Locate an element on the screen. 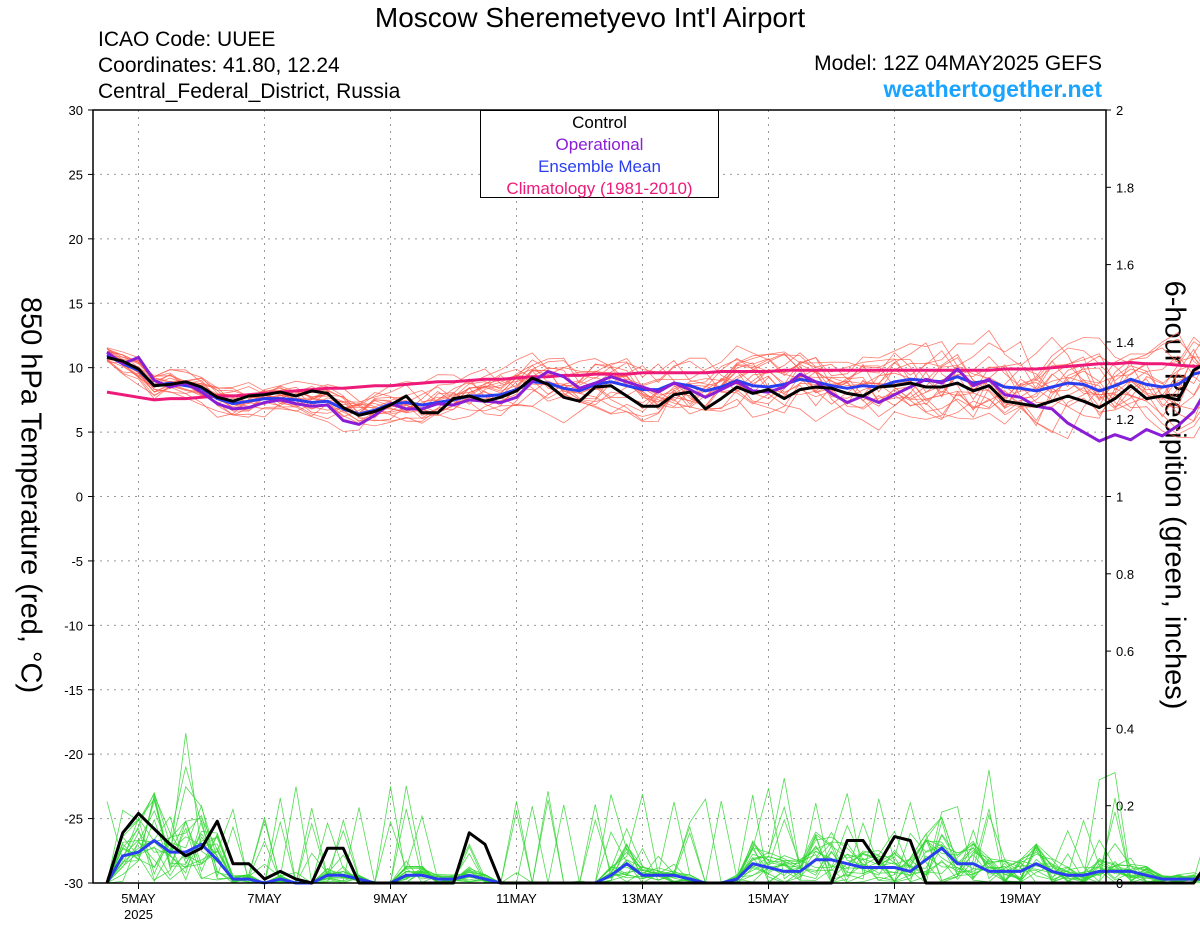  x-tick-label: 9MAY is located at coordinates (390, 898).